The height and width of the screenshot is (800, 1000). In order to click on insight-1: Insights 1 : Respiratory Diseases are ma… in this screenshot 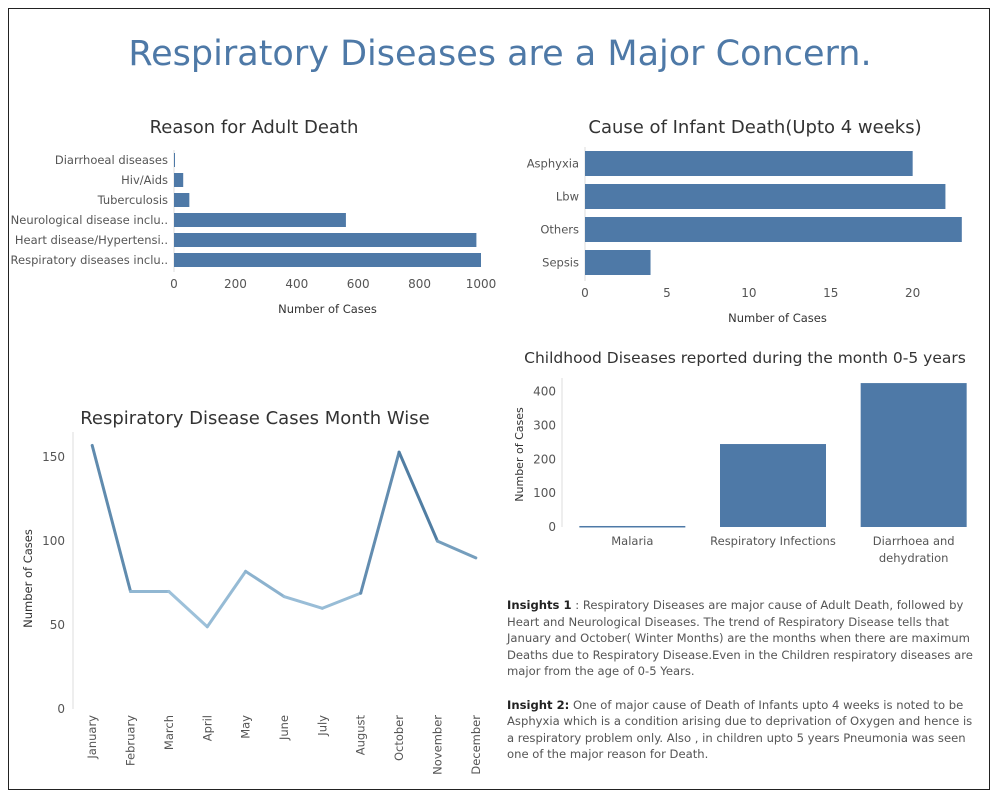, I will do `click(742, 638)`.